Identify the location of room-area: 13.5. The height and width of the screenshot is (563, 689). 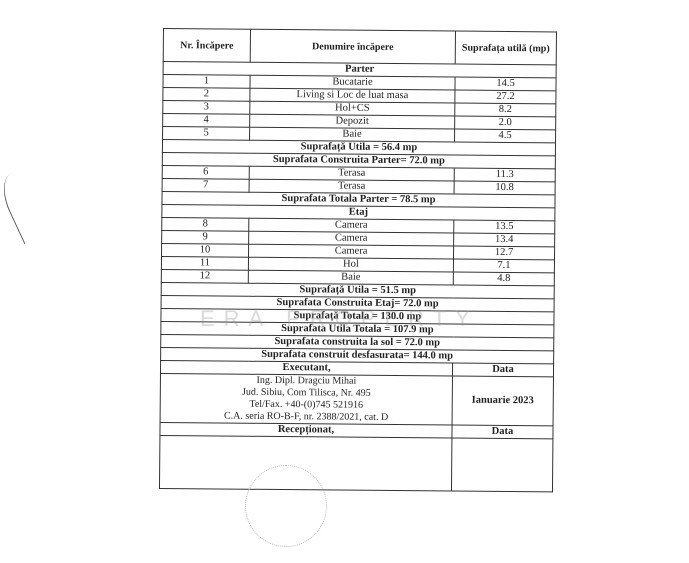
(504, 227).